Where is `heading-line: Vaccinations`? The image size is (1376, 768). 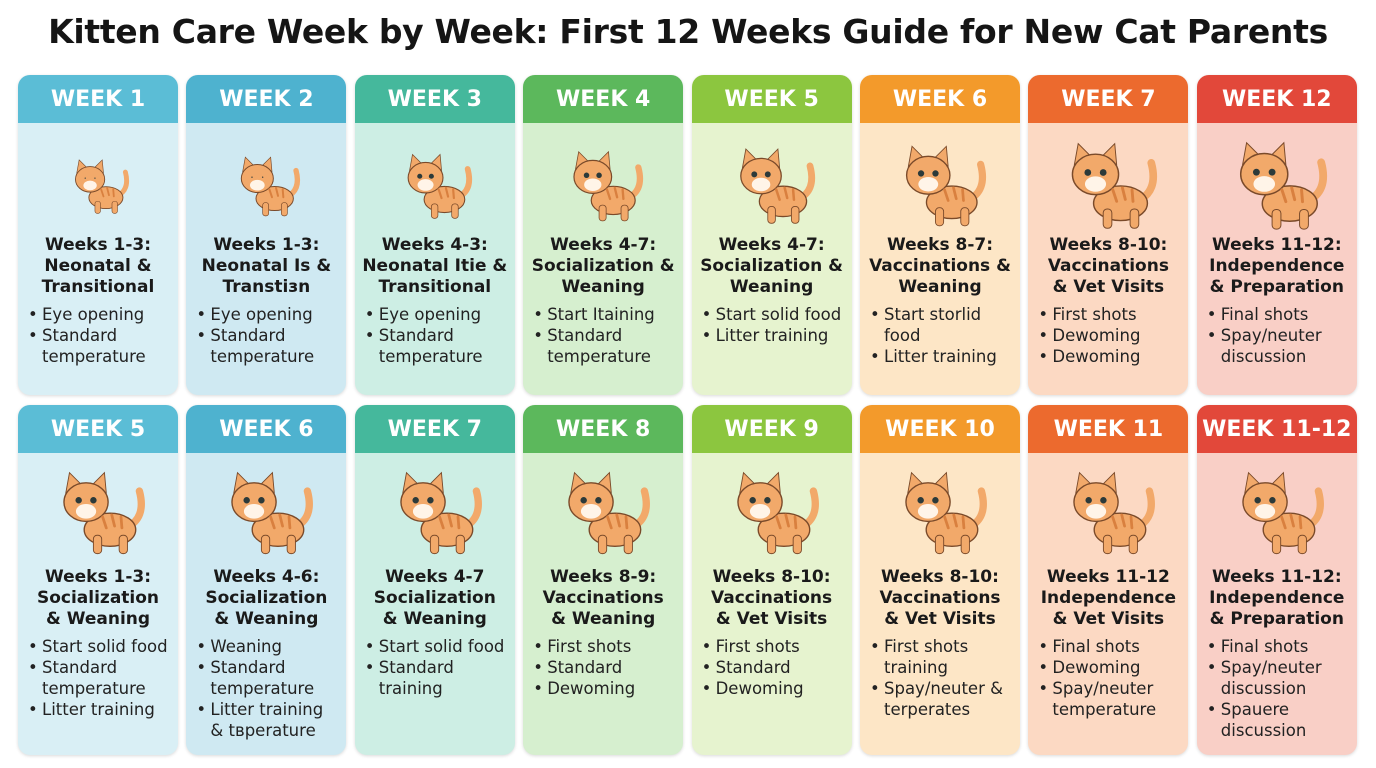 heading-line: Vaccinations is located at coordinates (1108, 266).